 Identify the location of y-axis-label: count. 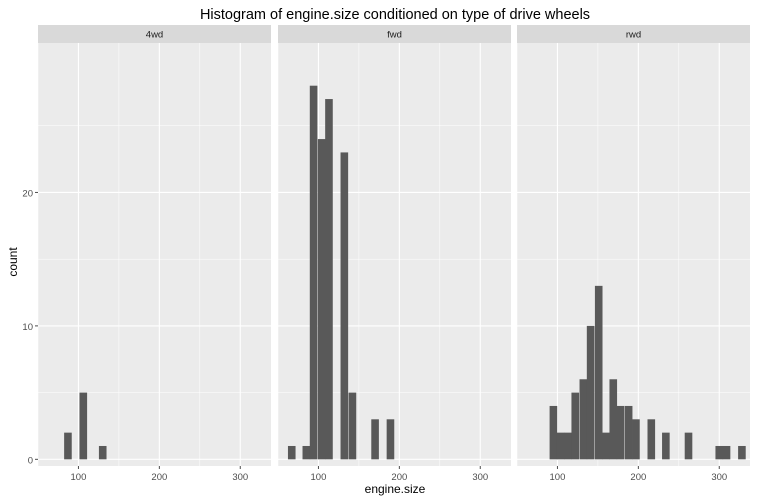
(13, 262).